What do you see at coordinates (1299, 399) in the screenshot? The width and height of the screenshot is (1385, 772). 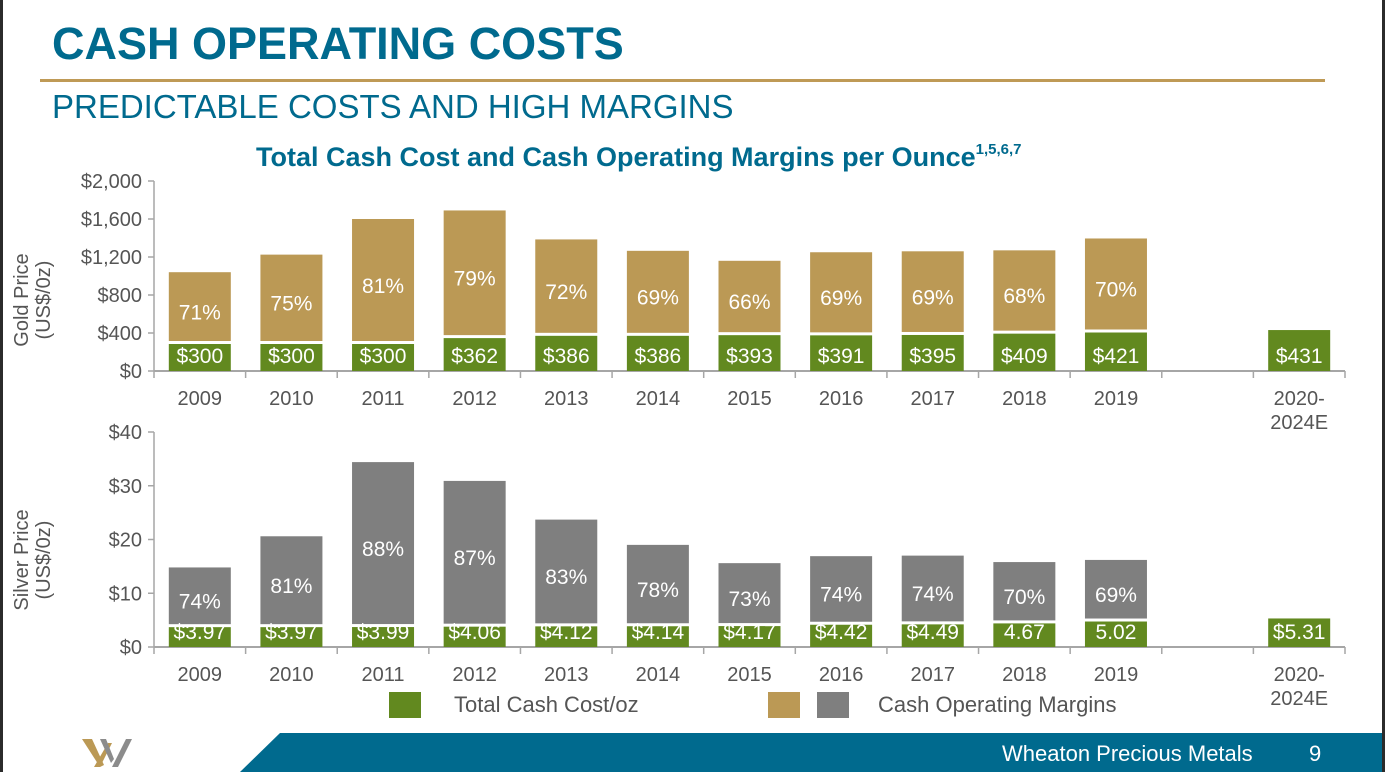 I see `gold-x-tick-label: 2020-` at bounding box center [1299, 399].